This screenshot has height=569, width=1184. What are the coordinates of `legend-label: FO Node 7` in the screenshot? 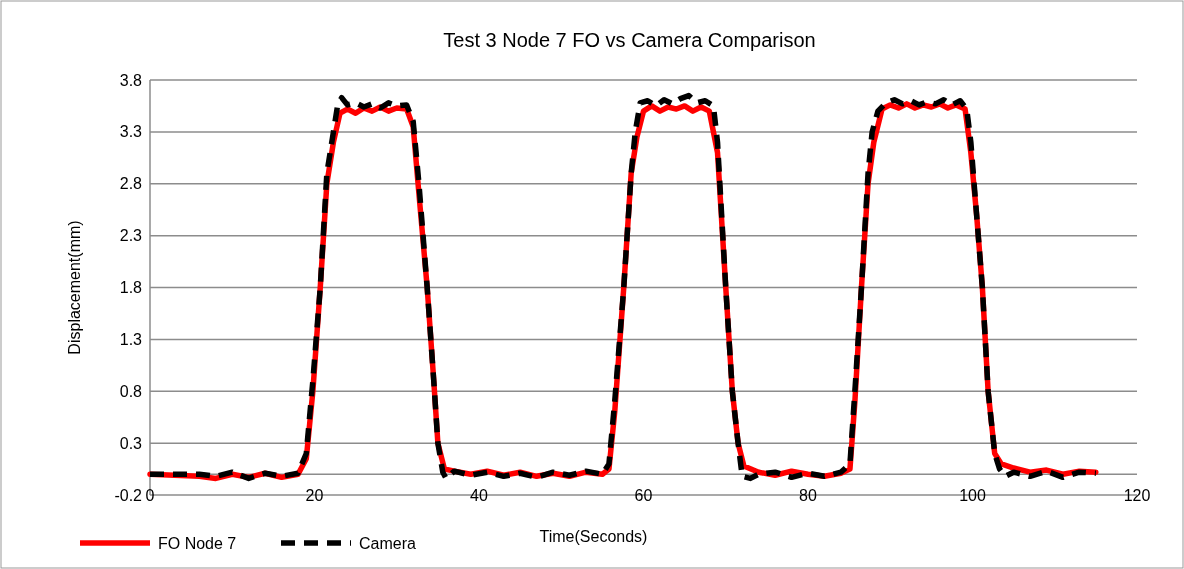 It's located at (197, 543).